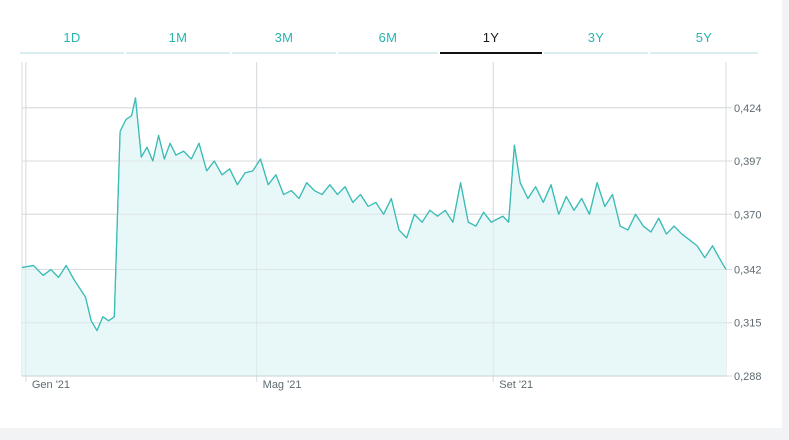 This screenshot has height=440, width=789. What do you see at coordinates (704, 40) in the screenshot?
I see `tab-5y: 5Y` at bounding box center [704, 40].